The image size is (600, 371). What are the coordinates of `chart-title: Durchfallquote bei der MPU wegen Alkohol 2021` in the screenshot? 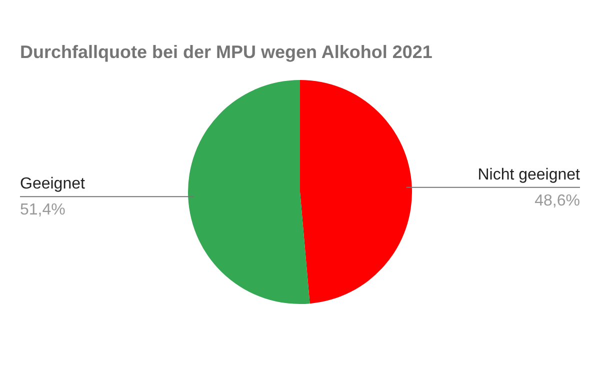 It's located at (226, 52).